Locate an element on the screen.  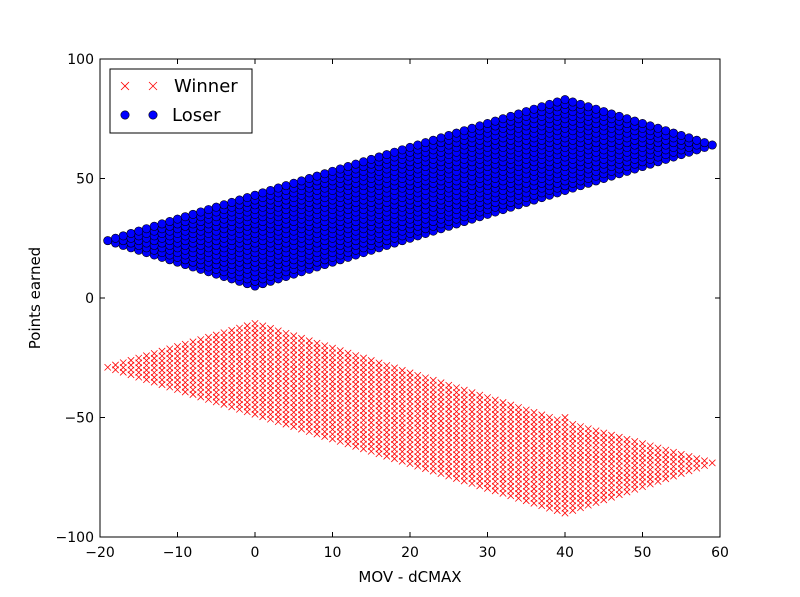
x-tick-label: 40 is located at coordinates (565, 553).